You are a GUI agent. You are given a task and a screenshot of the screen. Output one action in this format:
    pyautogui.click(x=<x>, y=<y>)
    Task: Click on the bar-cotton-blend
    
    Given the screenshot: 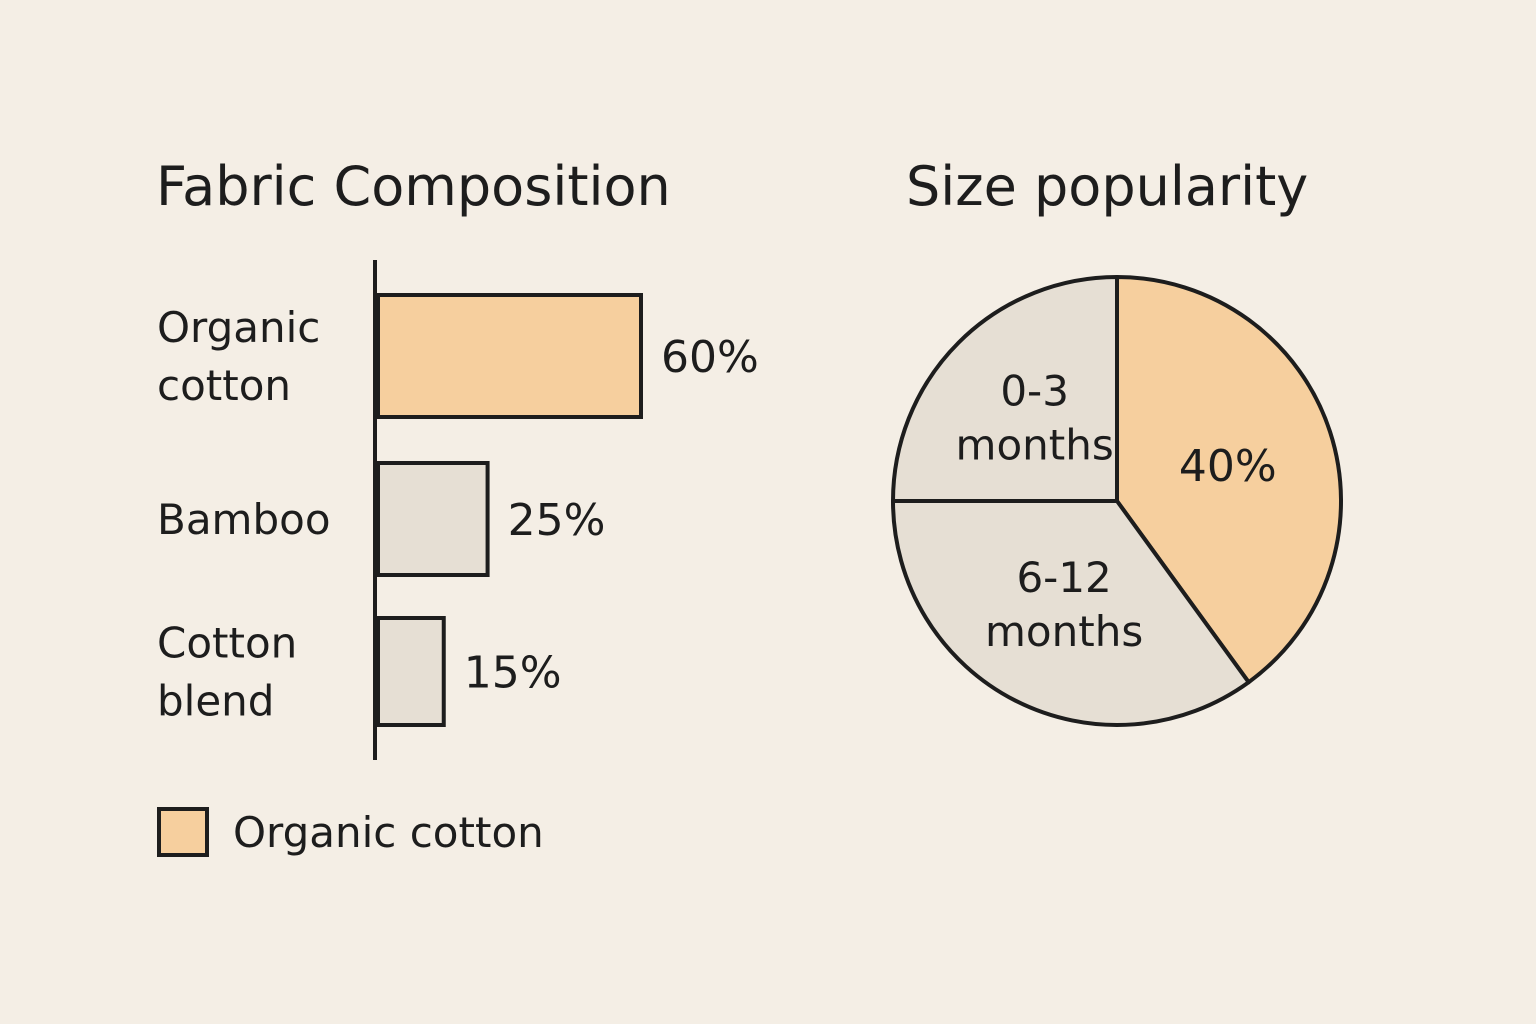 What is the action you would take?
    pyautogui.click(x=411, y=671)
    